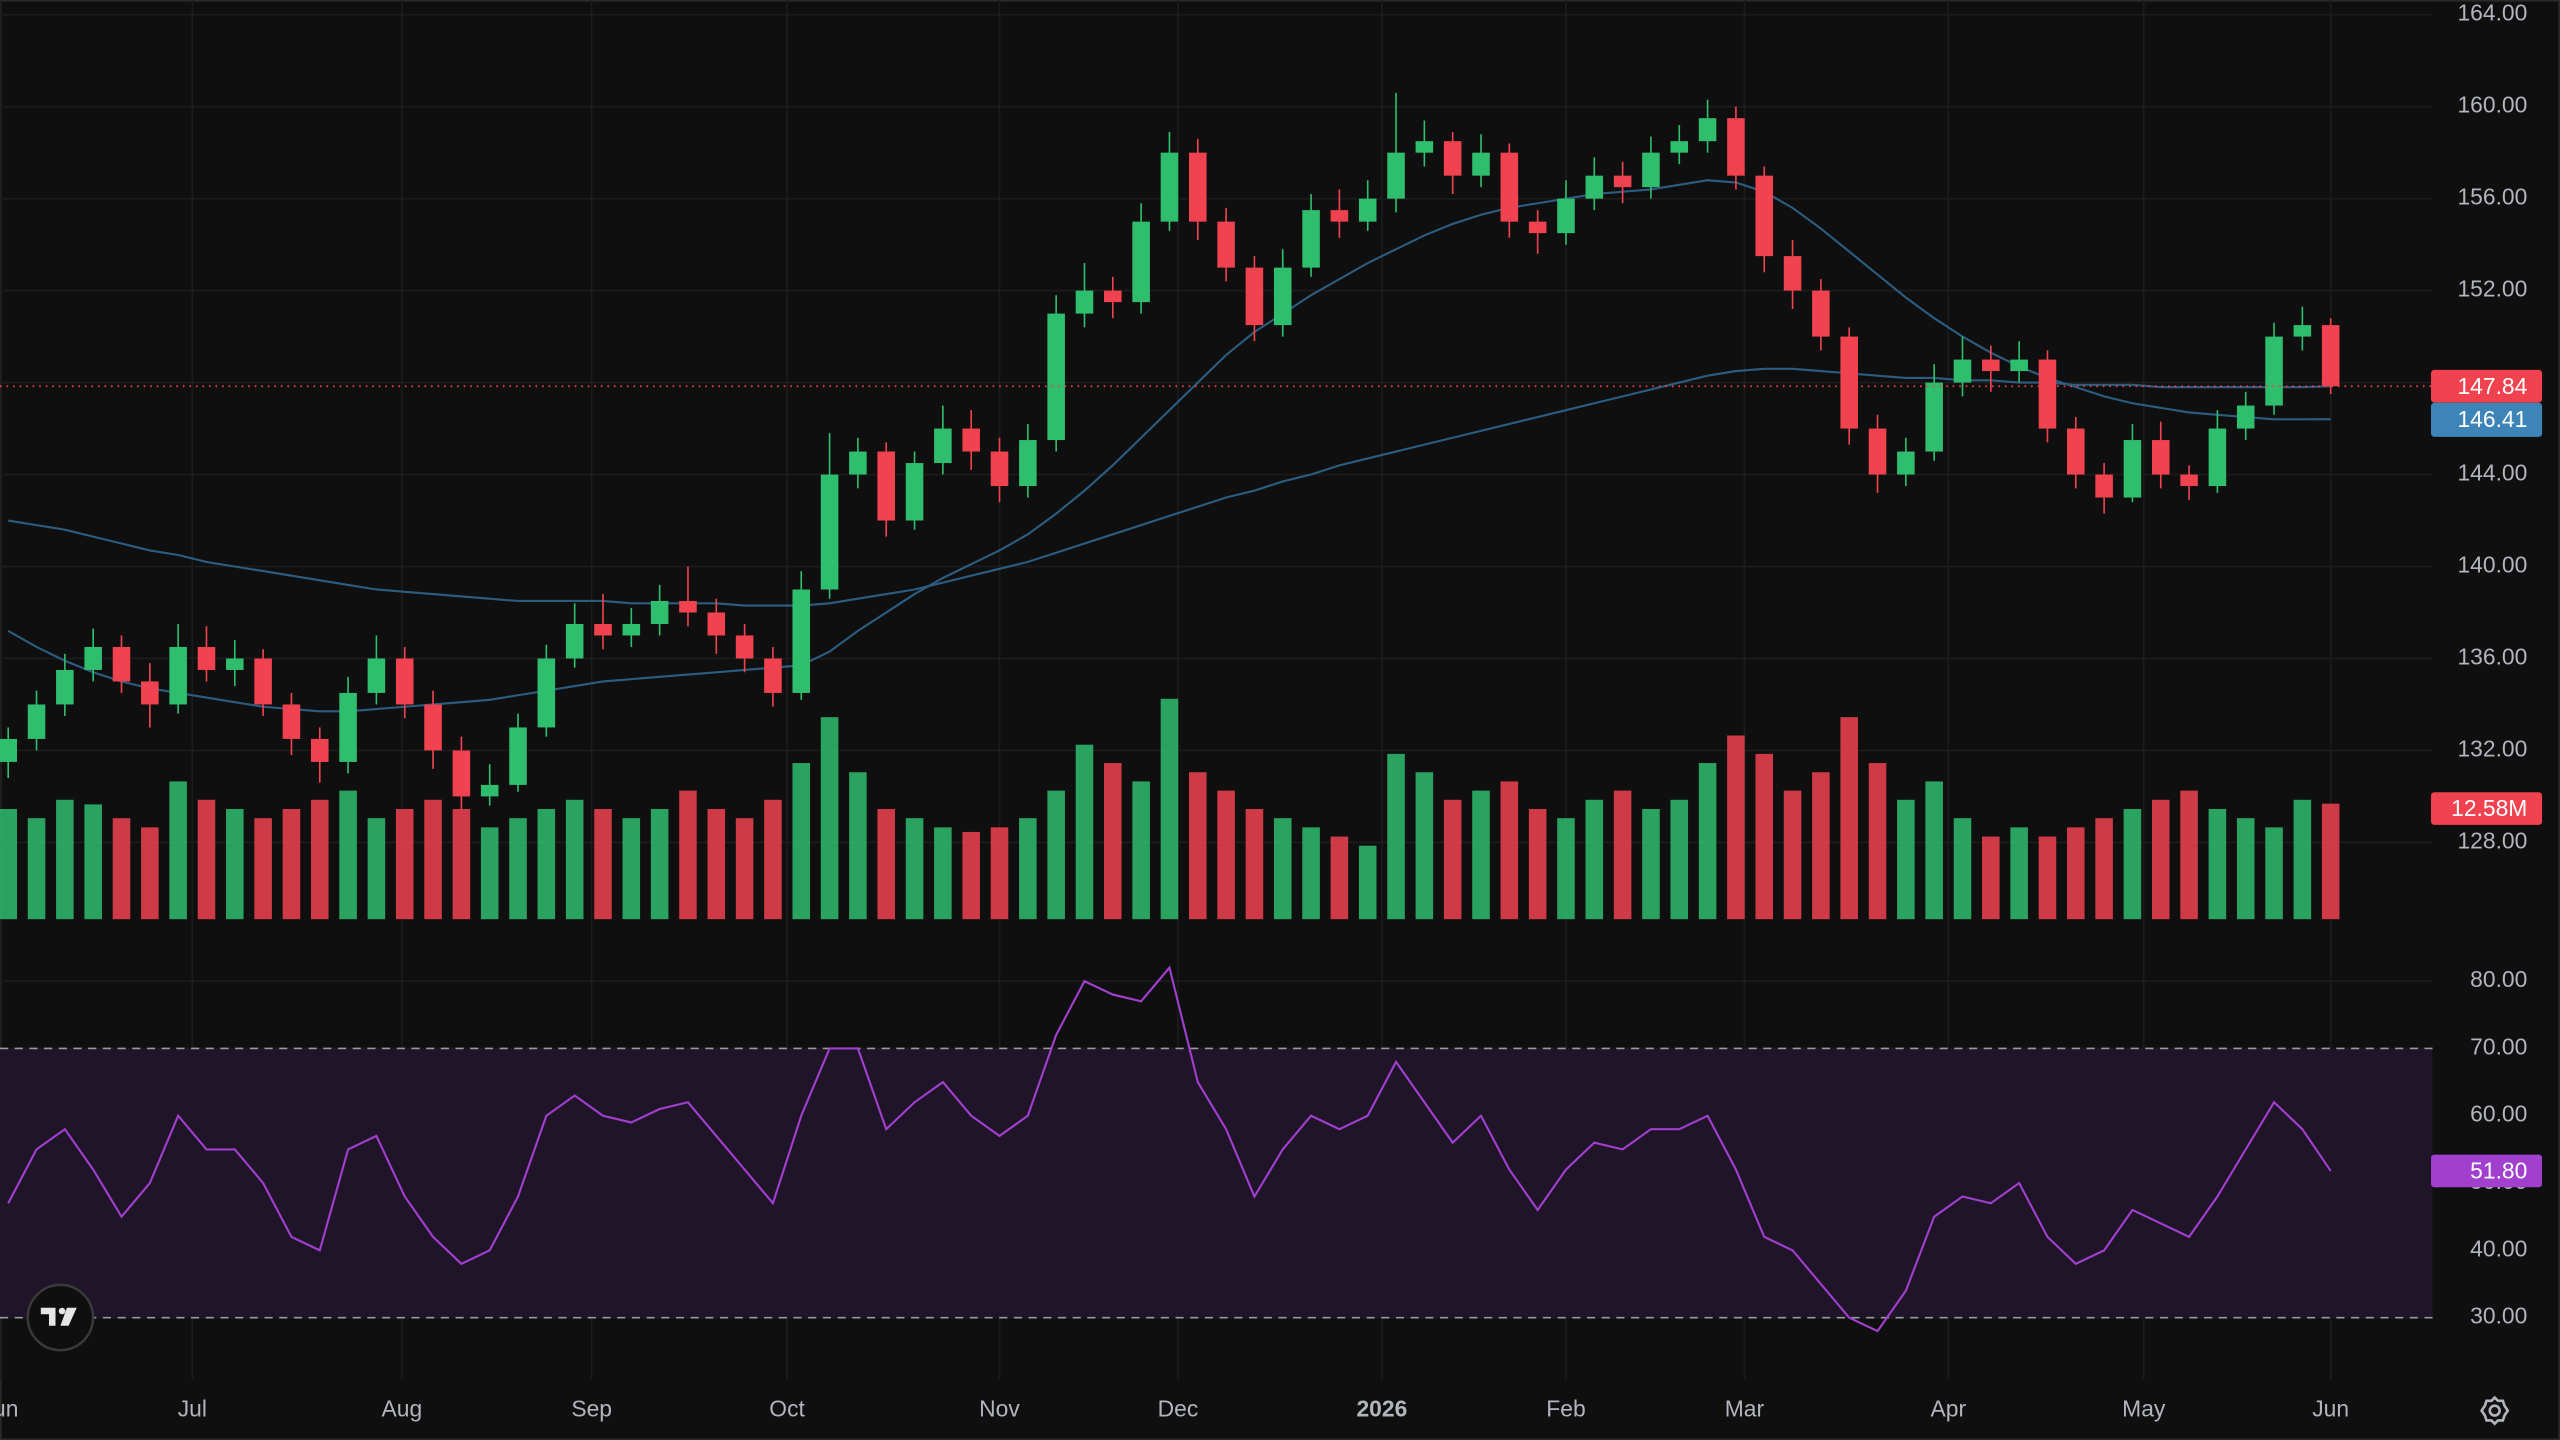 The width and height of the screenshot is (2560, 1440). Describe the element at coordinates (2492, 13) in the screenshot. I see `y-tick-label: 164.00` at that location.